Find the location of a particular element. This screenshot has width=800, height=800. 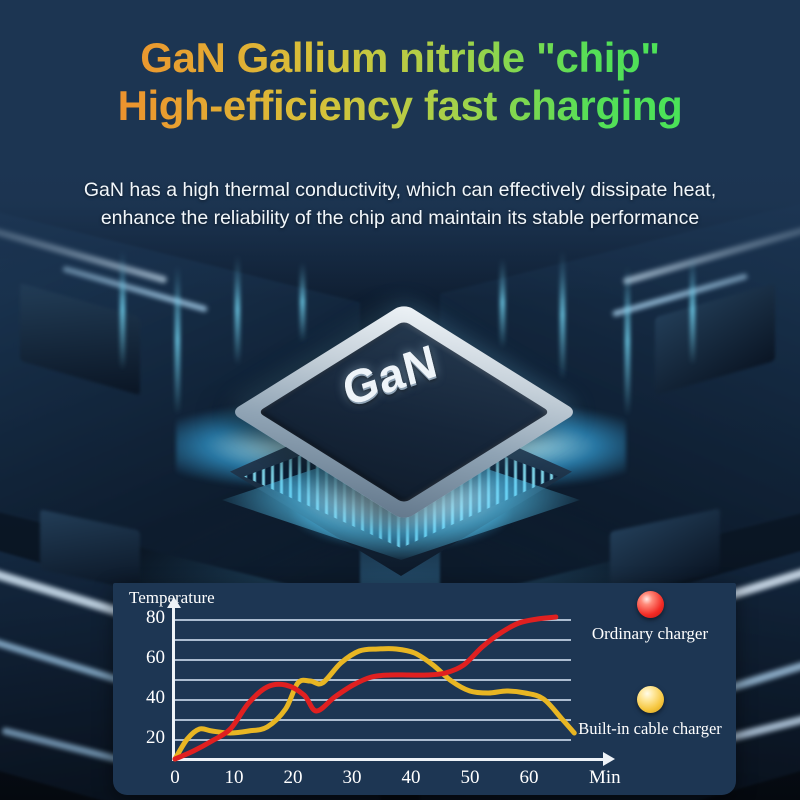

chart-y-axis-line is located at coordinates (173, 681).